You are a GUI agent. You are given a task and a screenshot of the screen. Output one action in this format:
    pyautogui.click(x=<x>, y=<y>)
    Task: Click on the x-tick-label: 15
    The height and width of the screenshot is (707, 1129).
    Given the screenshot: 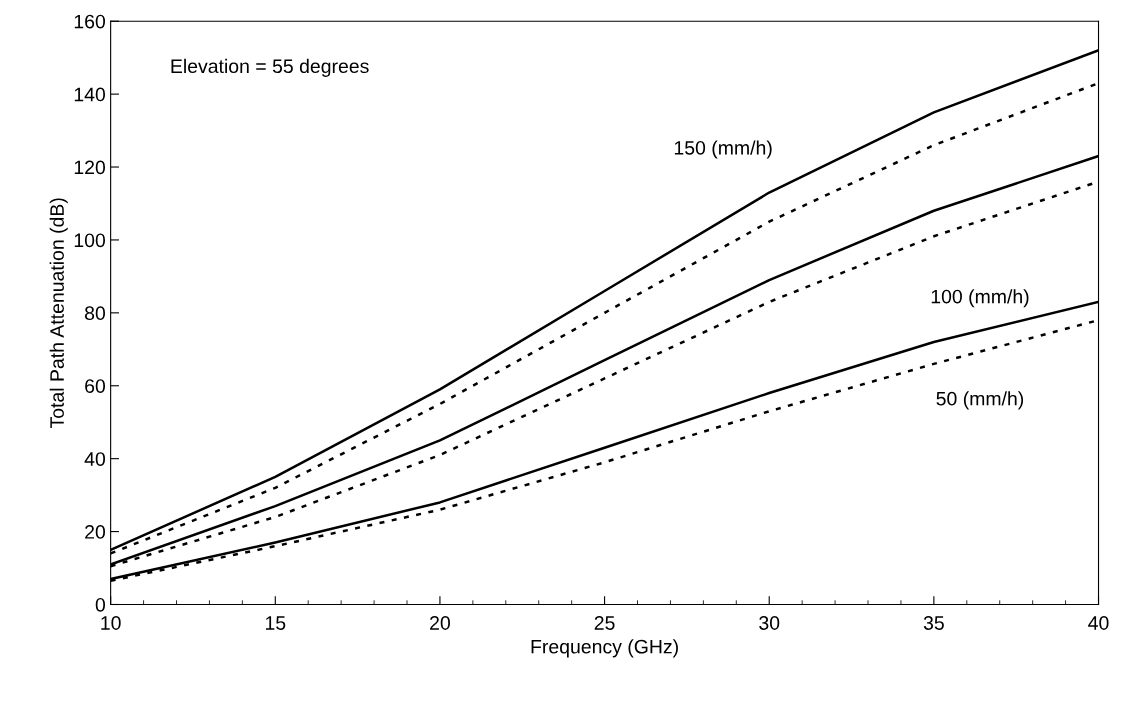 What is the action you would take?
    pyautogui.click(x=275, y=623)
    